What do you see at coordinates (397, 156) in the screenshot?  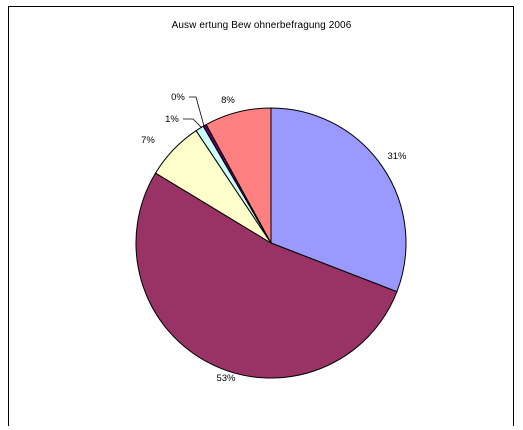 I see `slice-label-1: 31%` at bounding box center [397, 156].